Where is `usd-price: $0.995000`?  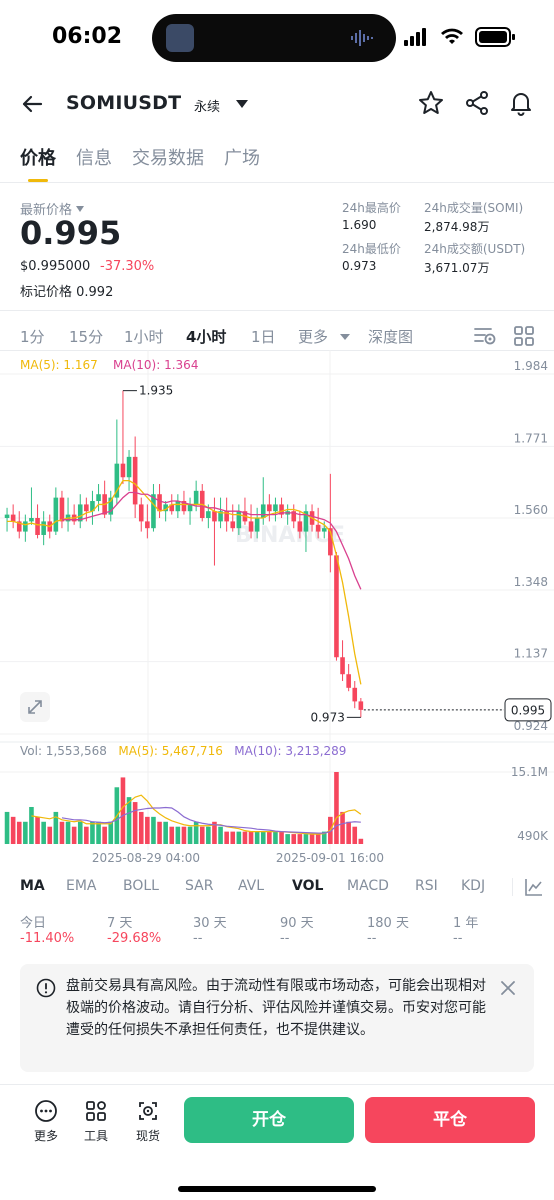 usd-price: $0.995000 is located at coordinates (55, 266).